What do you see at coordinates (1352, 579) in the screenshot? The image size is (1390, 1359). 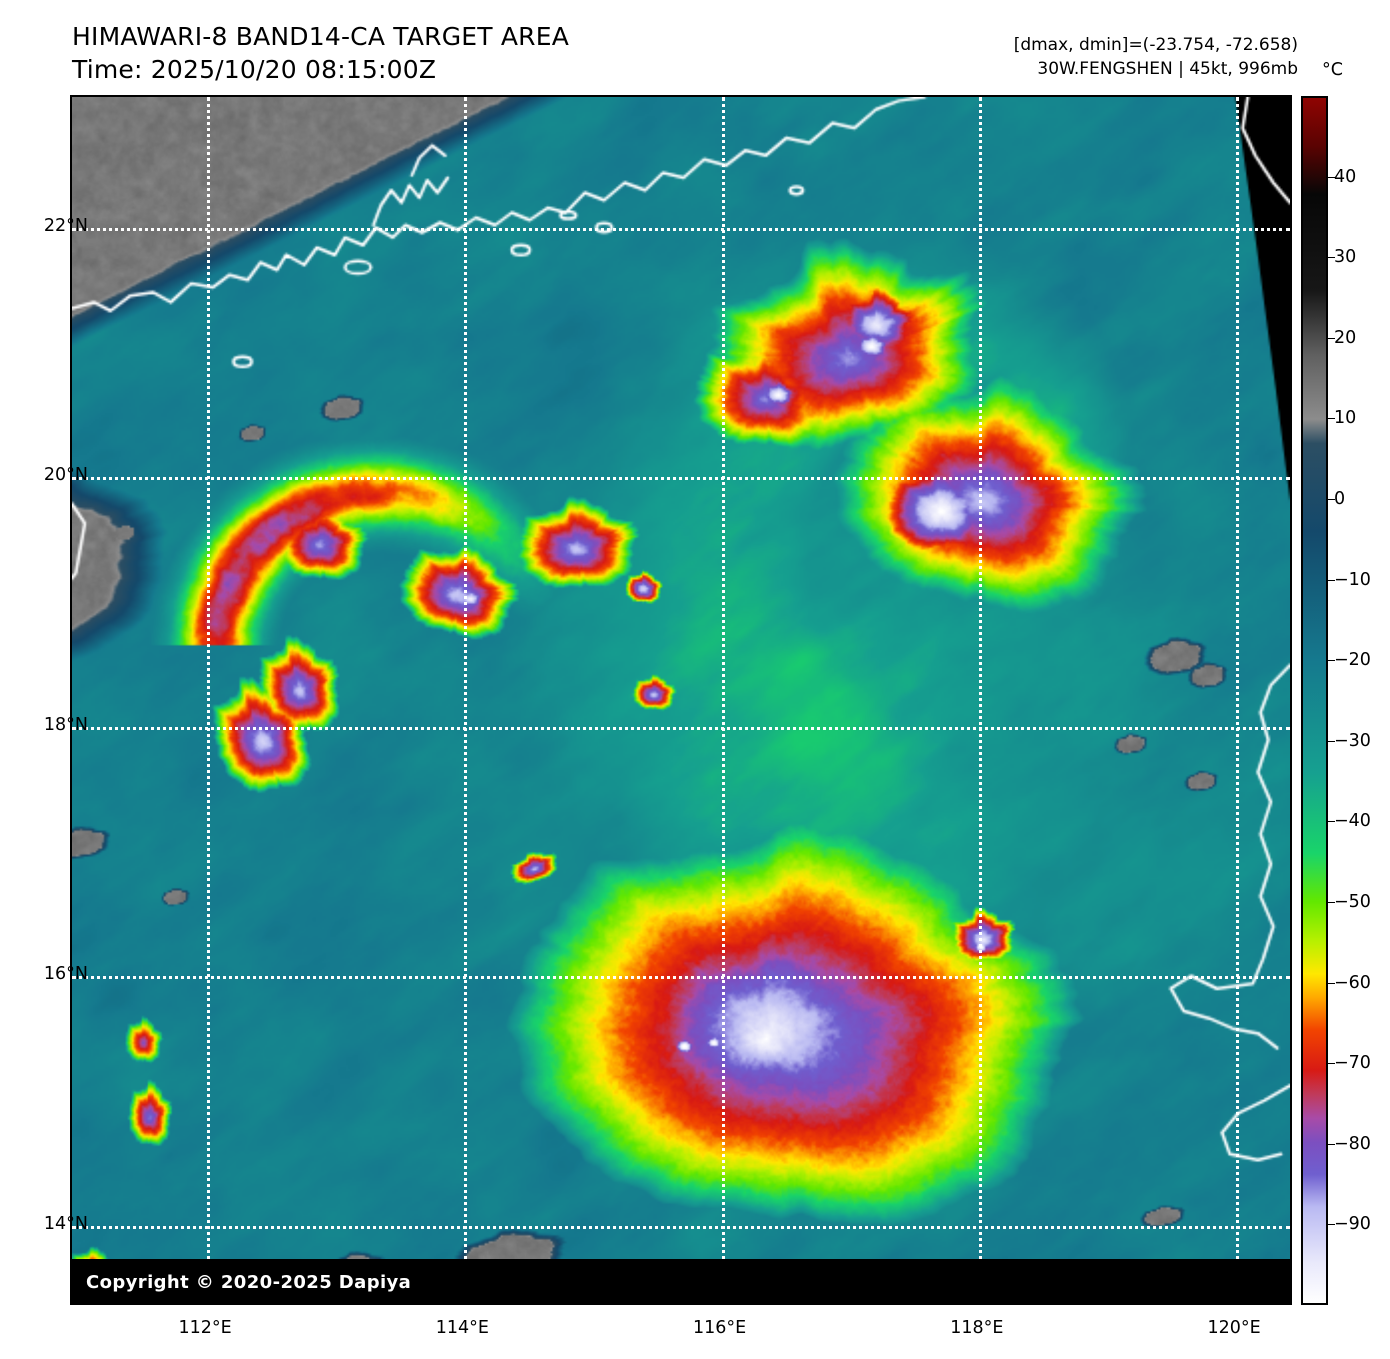 I see `colorbar-tick-label: −10` at bounding box center [1352, 579].